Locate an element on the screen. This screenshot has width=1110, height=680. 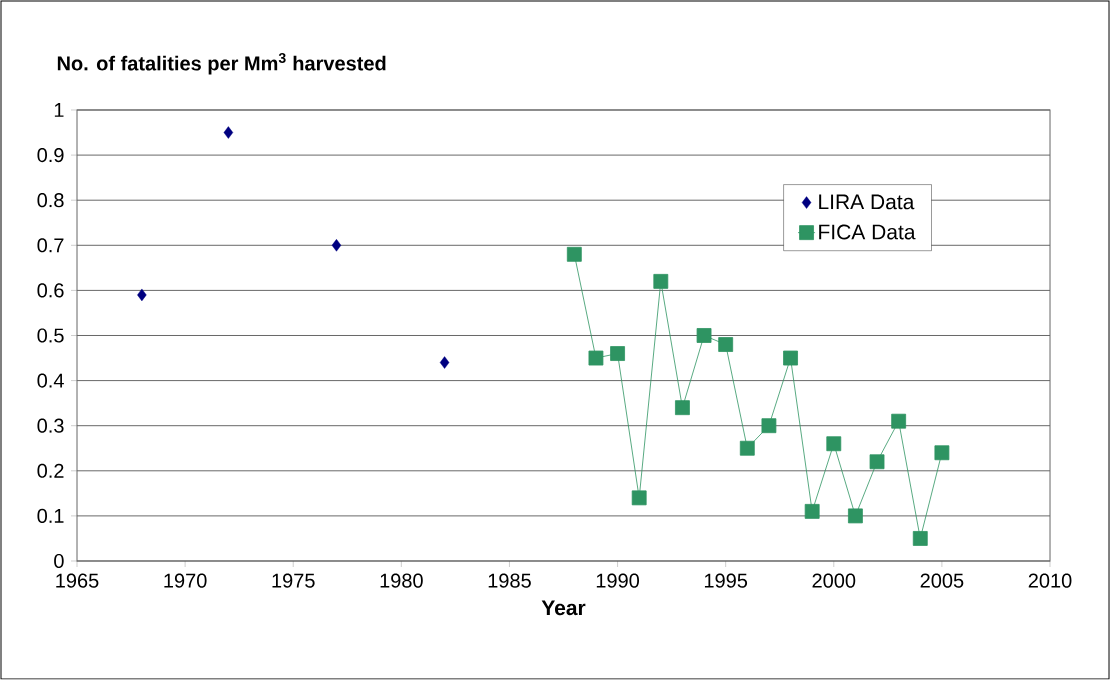
legend-label: FICA Data is located at coordinates (867, 232).